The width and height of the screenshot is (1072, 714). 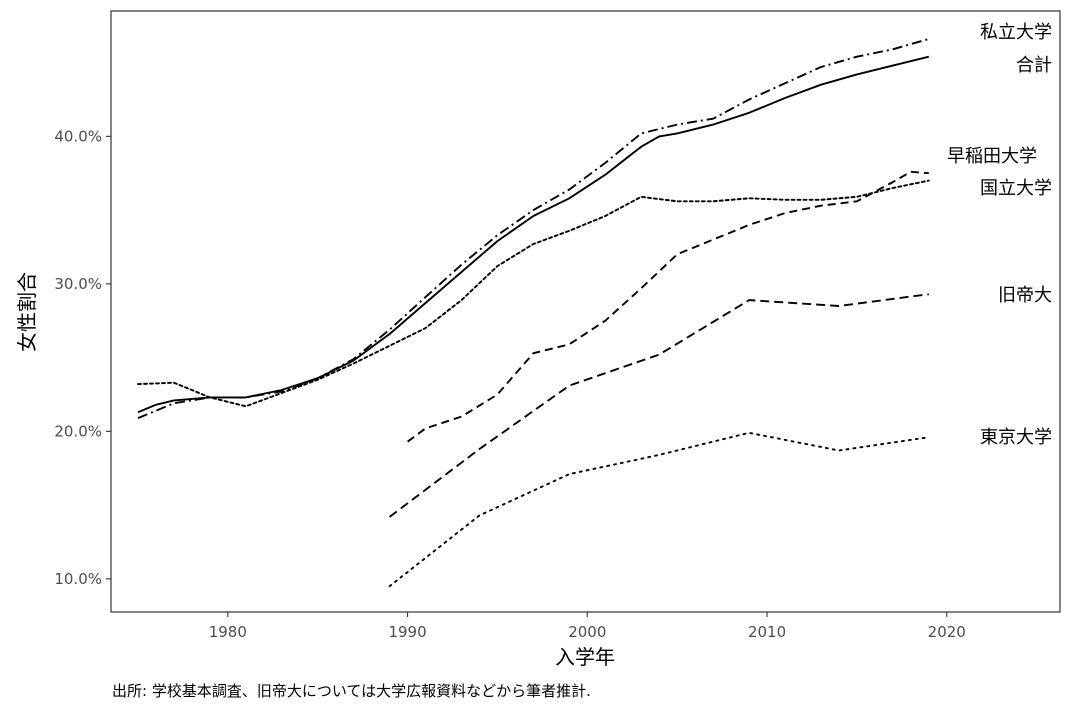 What do you see at coordinates (1016, 188) in the screenshot?
I see `series-label-3: 国立大学` at bounding box center [1016, 188].